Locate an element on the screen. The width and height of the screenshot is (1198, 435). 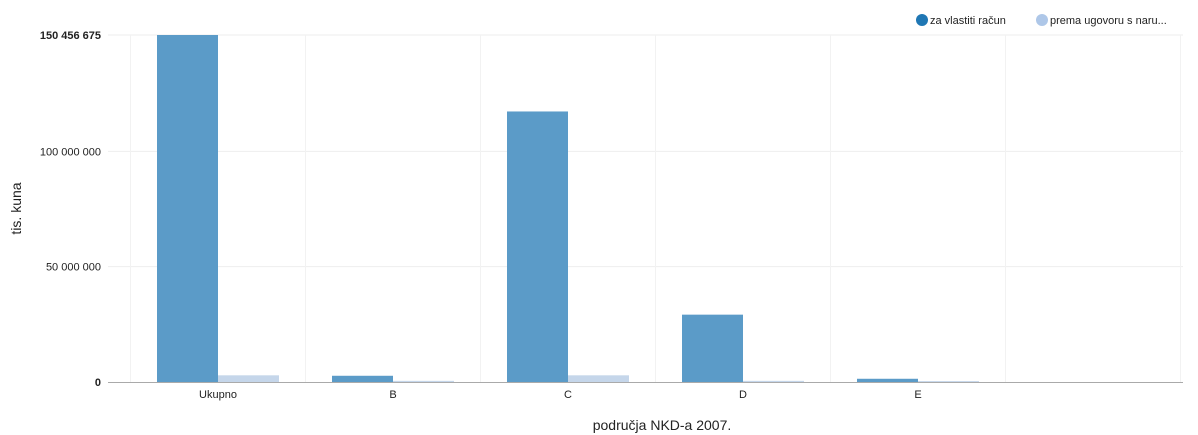
y-axis-title: tis. kuna is located at coordinates (16, 208).